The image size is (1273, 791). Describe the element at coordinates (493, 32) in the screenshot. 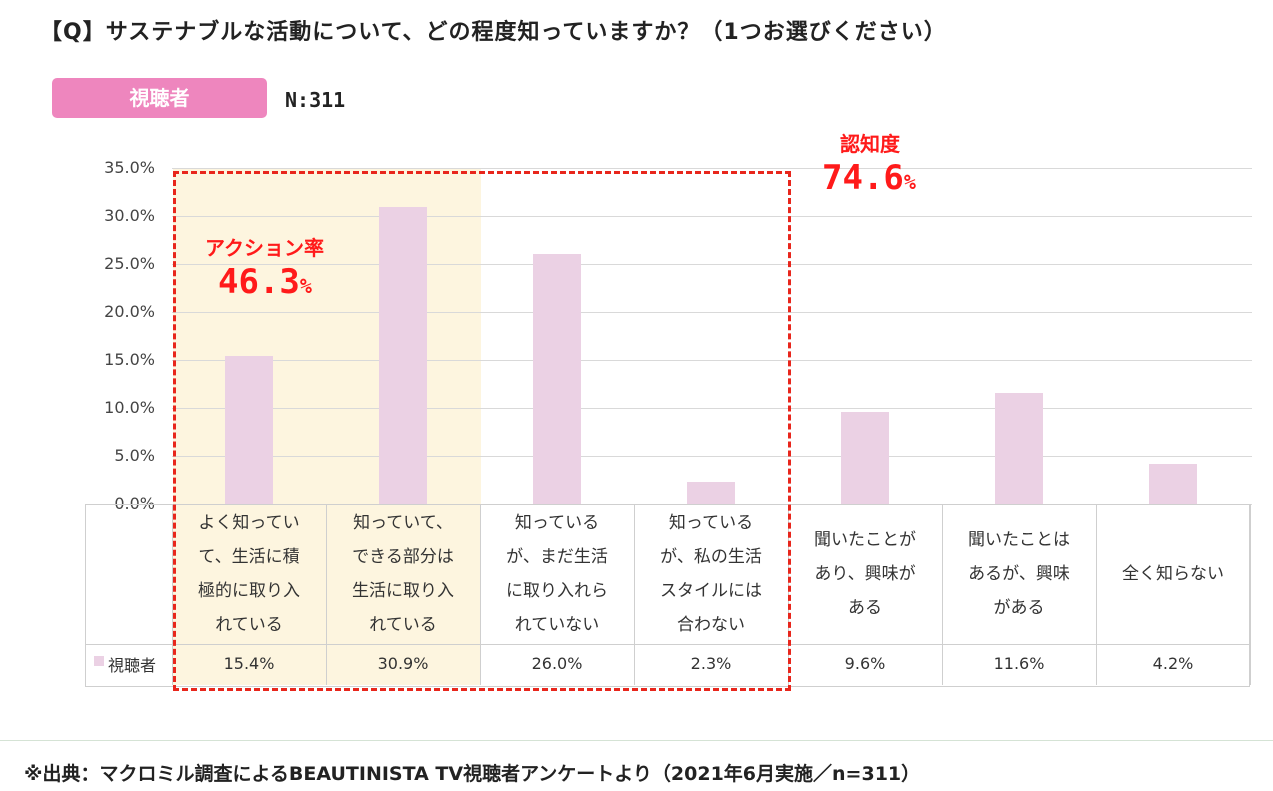

I see `question-title: 【Q】サステナブルな活動について、どの程度知っていますか？（1つお選びください）` at that location.